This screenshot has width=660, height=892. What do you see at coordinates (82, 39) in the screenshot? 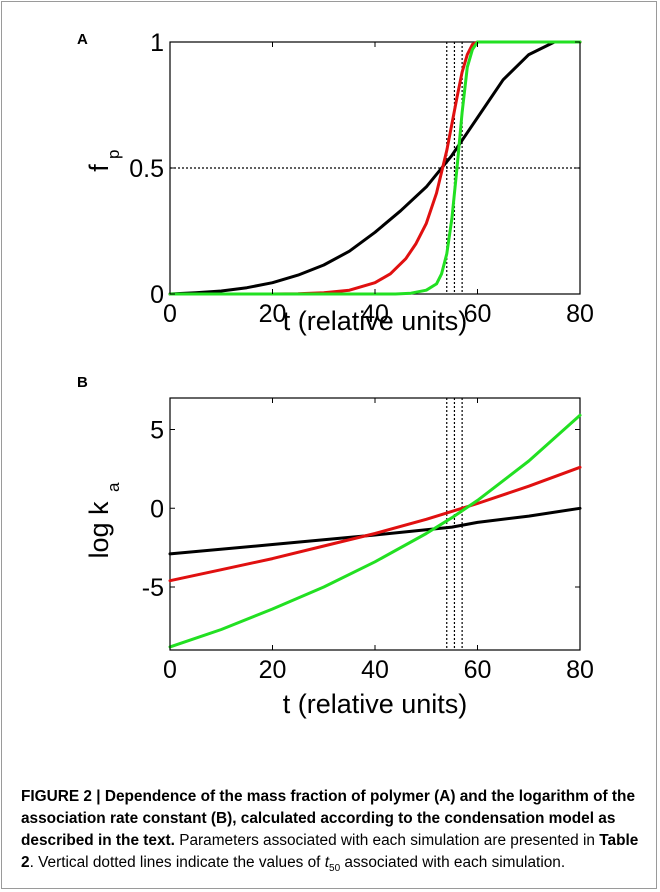
I see `panel-a-letter: A` at bounding box center [82, 39].